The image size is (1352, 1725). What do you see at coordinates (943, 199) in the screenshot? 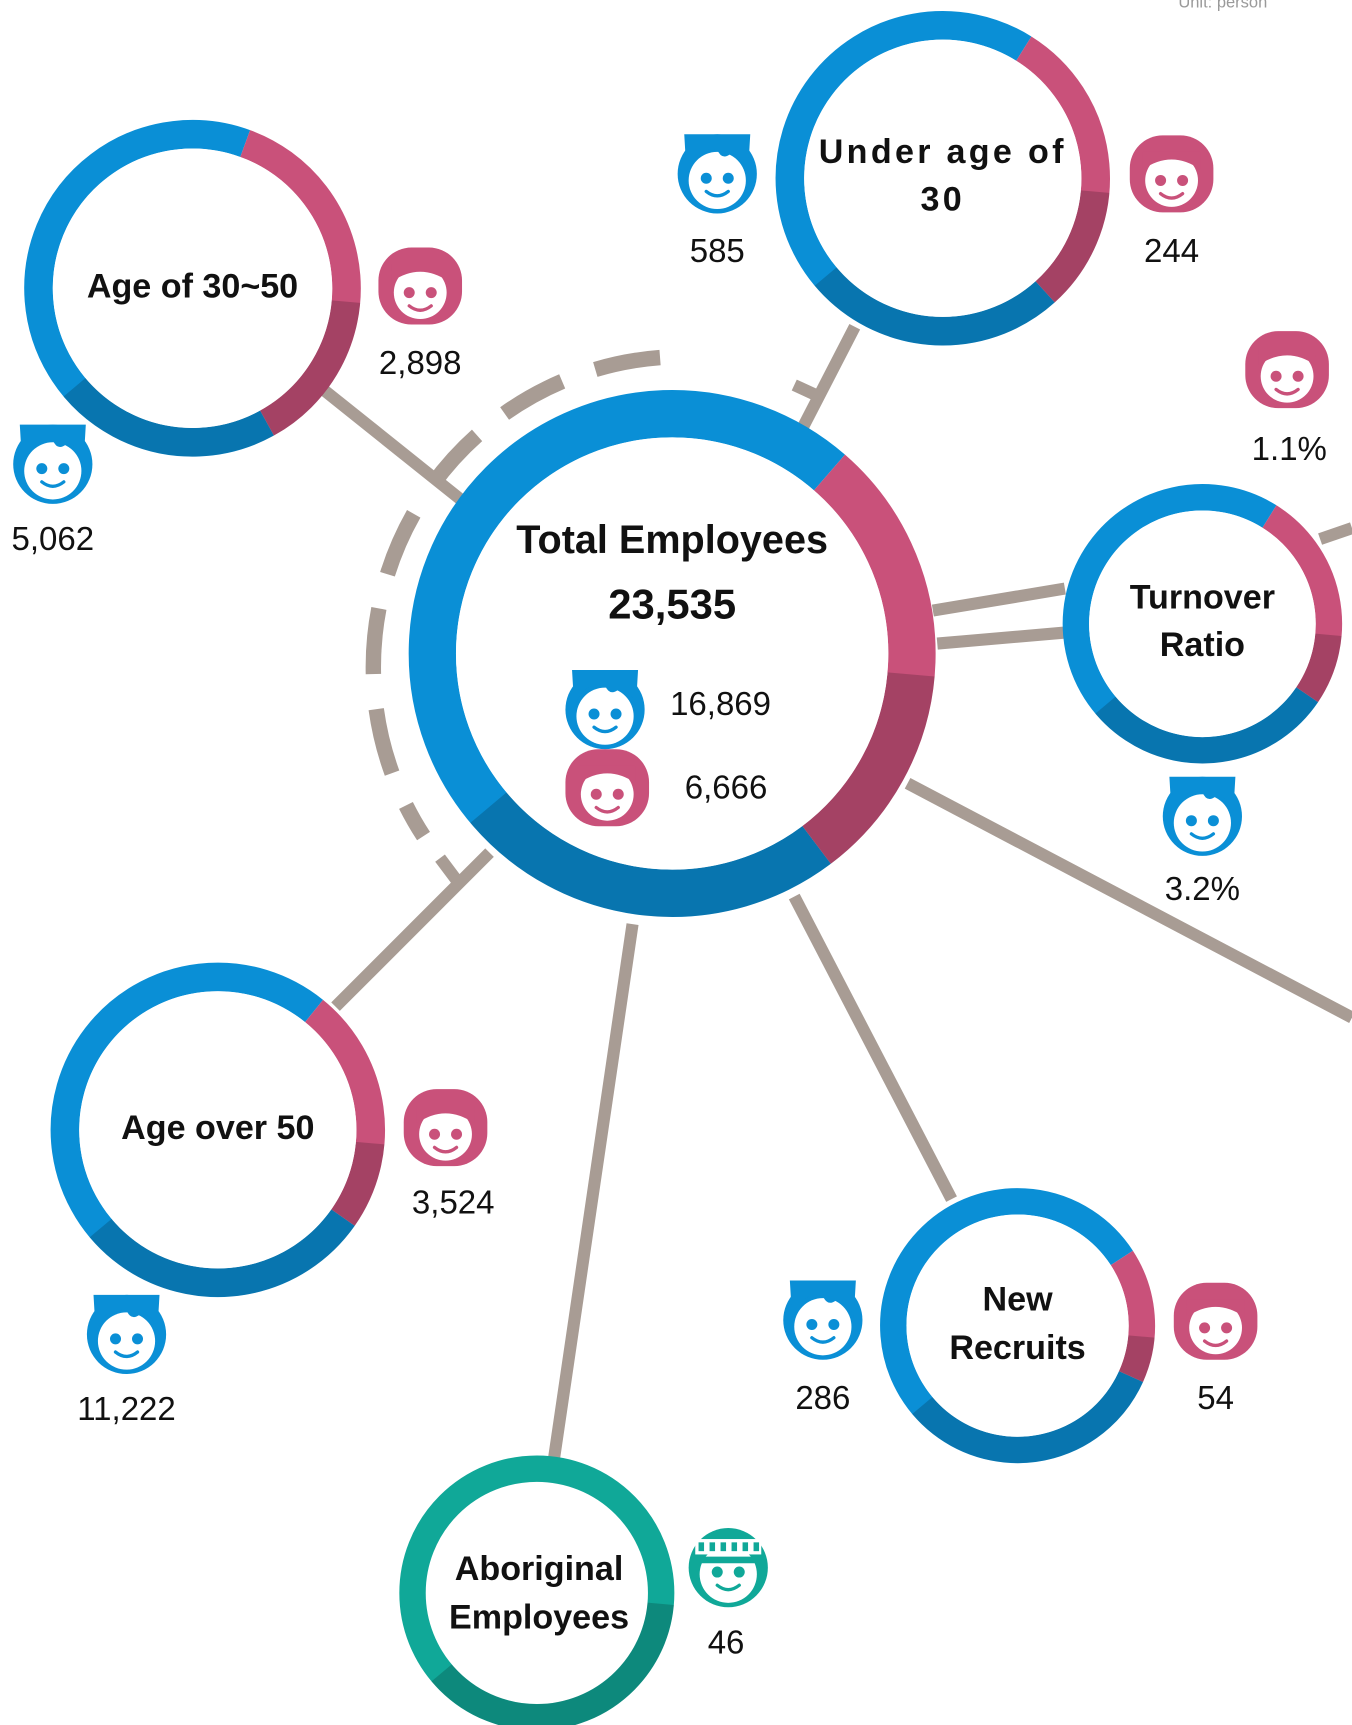
I see `node-label: 30` at bounding box center [943, 199].